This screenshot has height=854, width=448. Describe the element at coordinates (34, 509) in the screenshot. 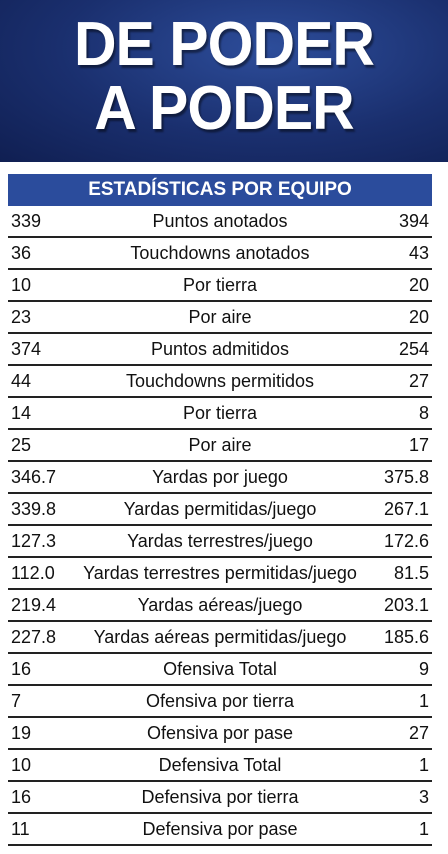

I see `team-a-value: 339.8` at that location.